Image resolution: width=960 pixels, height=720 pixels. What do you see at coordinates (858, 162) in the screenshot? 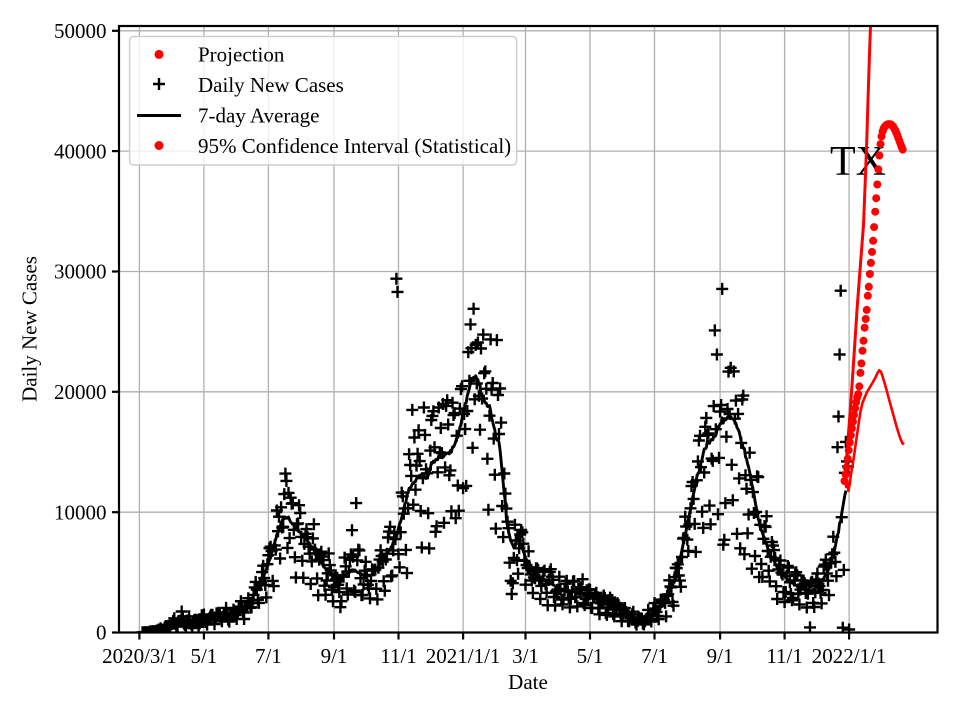
I see `svg-text: TX` at bounding box center [858, 162].